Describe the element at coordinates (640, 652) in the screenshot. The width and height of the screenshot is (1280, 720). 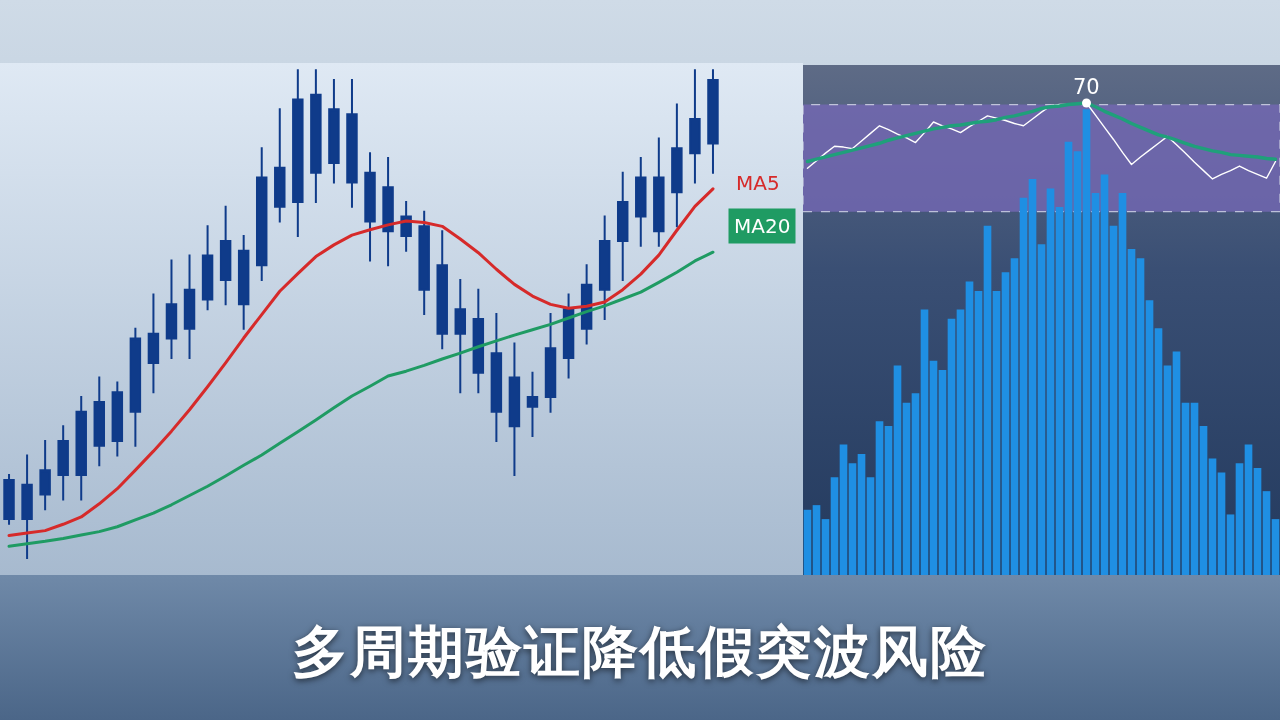
I see `text: 多周期验证降低假突波风险` at that location.